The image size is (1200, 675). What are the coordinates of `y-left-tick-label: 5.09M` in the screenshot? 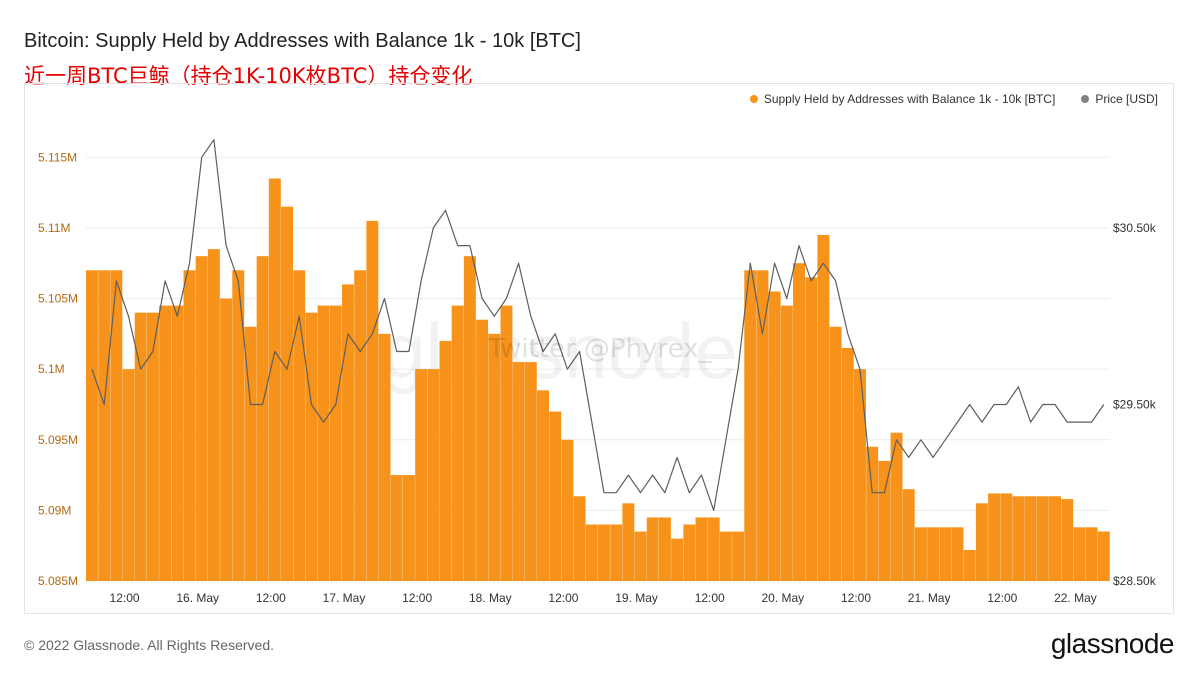 It's located at (54, 510).